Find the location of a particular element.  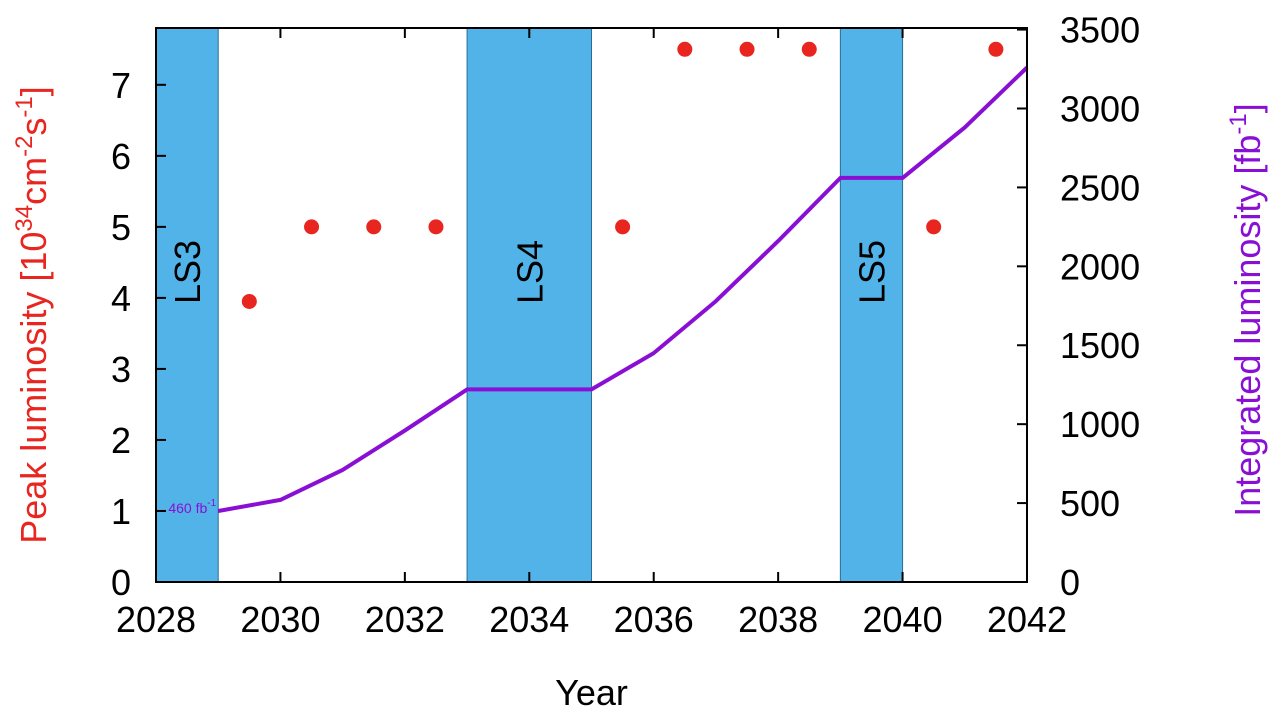

y-right-tick-label: 500 is located at coordinates (1090, 503).